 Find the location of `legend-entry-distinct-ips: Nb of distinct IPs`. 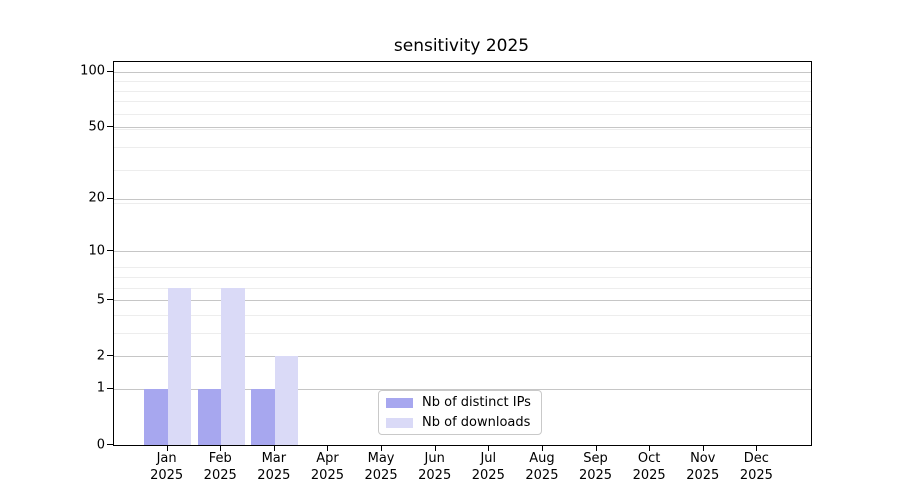

legend-entry-distinct-ips: Nb of distinct IPs is located at coordinates (460, 402).